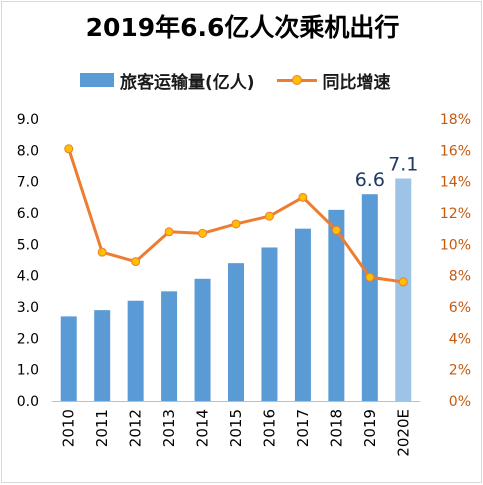 Image resolution: width=483 pixels, height=485 pixels. What do you see at coordinates (455, 214) in the screenshot?
I see `right-axis-tick-label: 12%` at bounding box center [455, 214].